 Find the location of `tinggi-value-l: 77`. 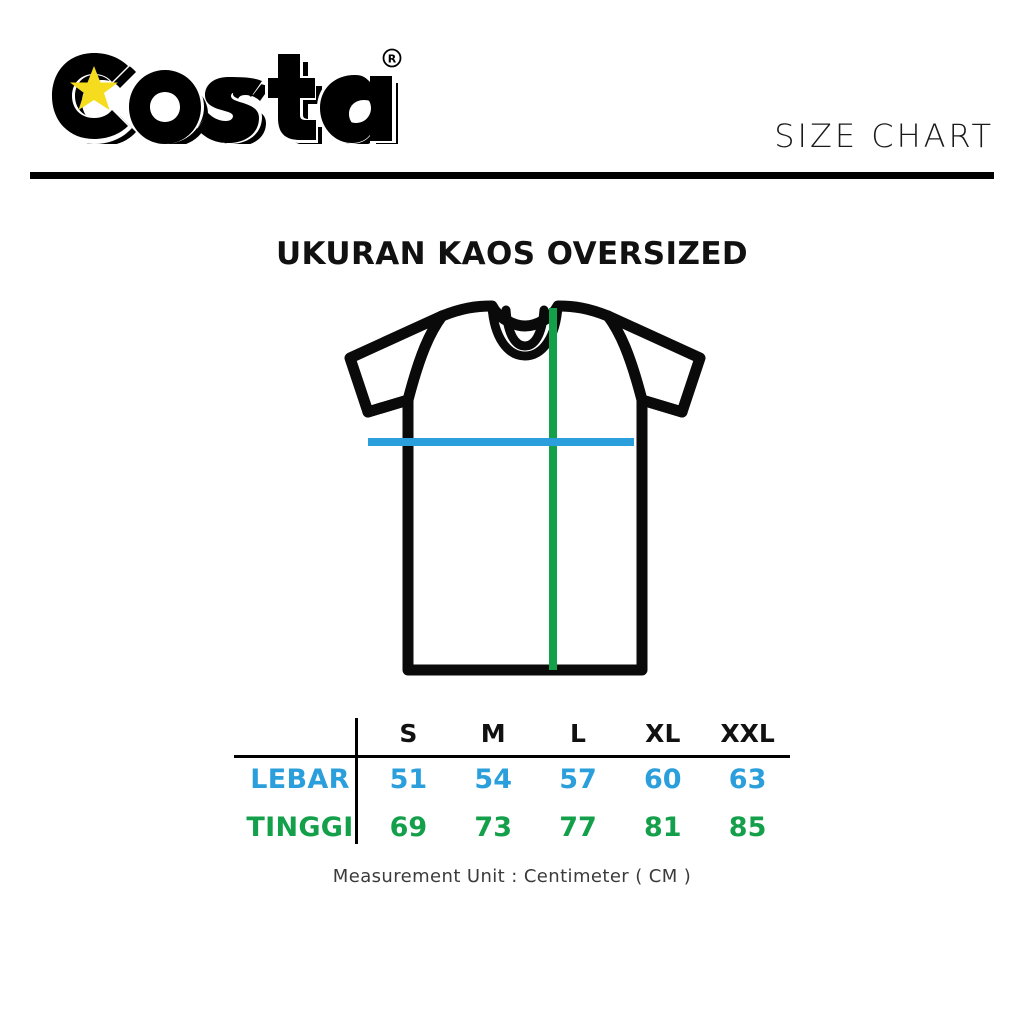

tinggi-value-l: 77 is located at coordinates (578, 827).